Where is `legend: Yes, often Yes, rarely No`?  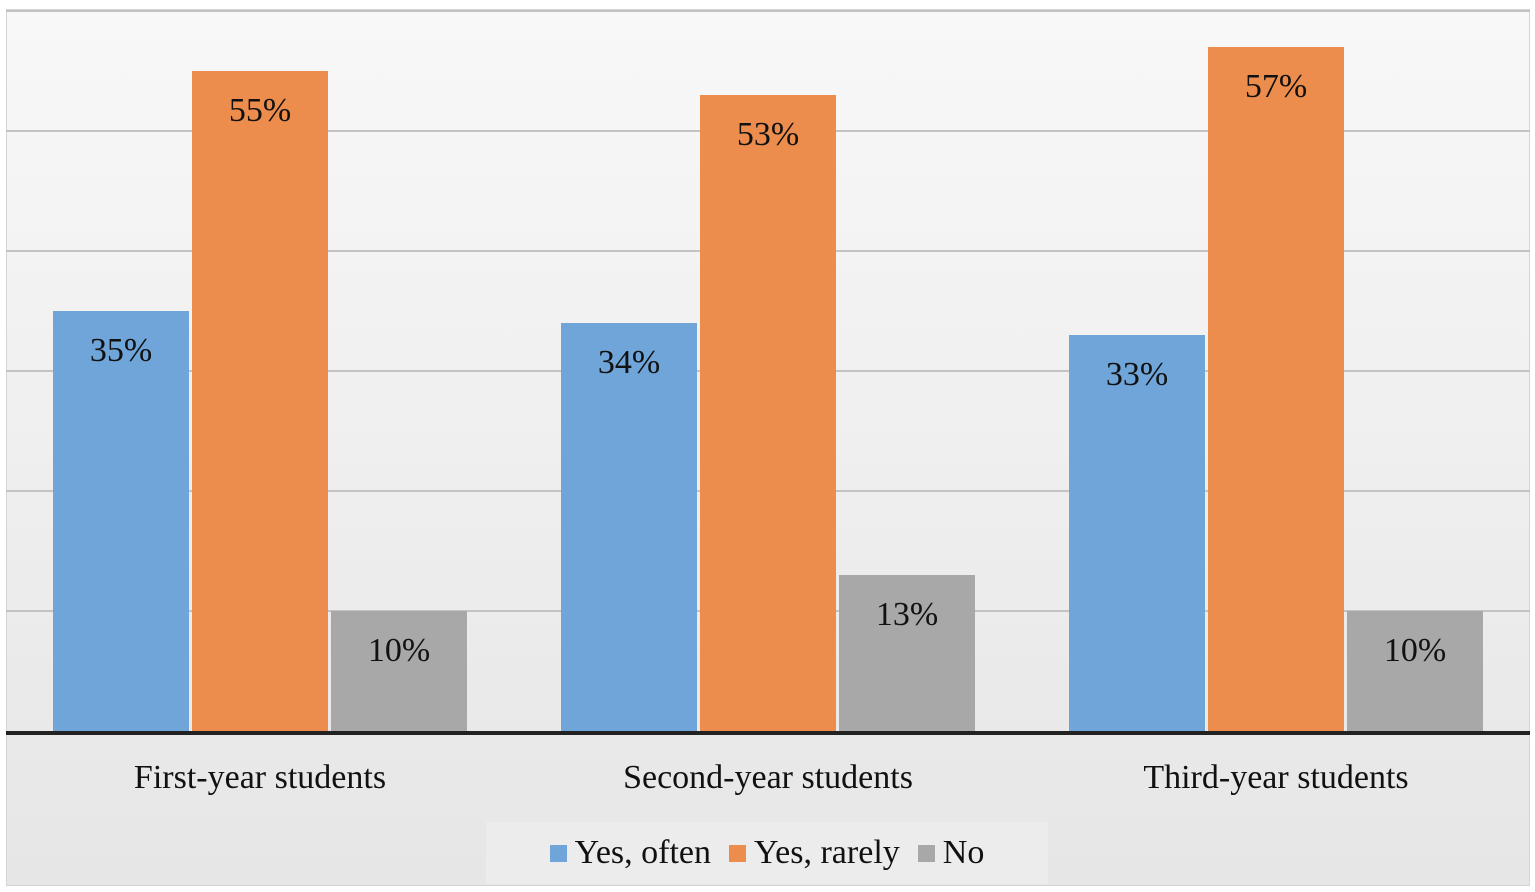 legend: Yes, often Yes, rarely No is located at coordinates (767, 853).